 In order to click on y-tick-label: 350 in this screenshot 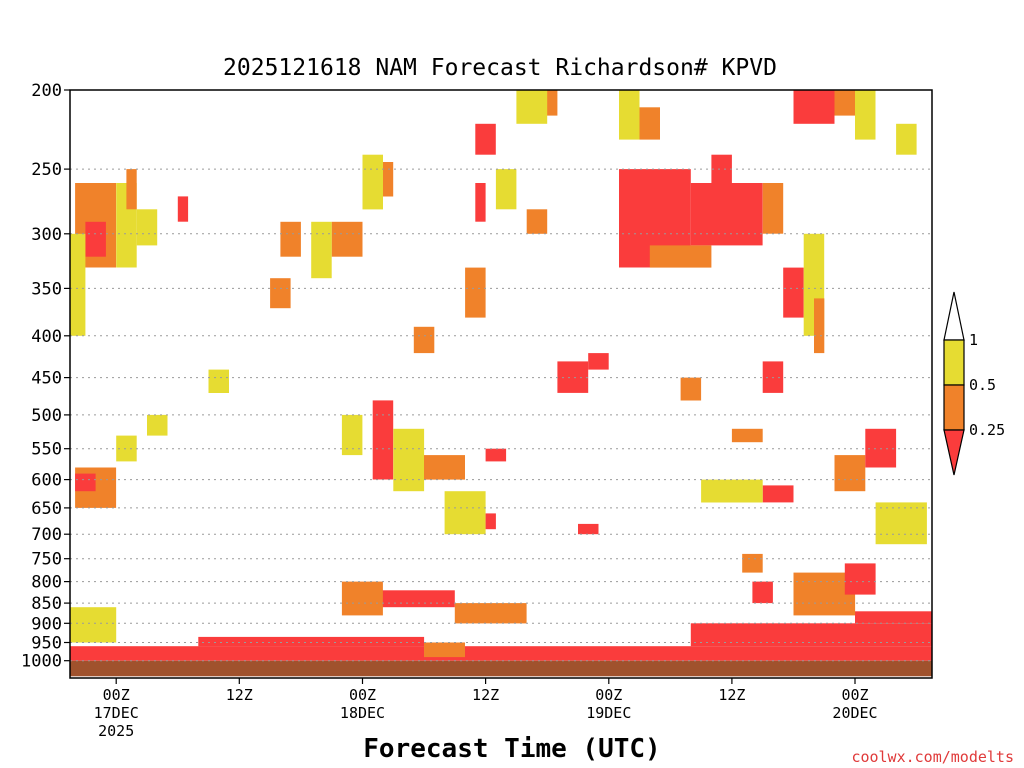, I will do `click(46, 289)`.